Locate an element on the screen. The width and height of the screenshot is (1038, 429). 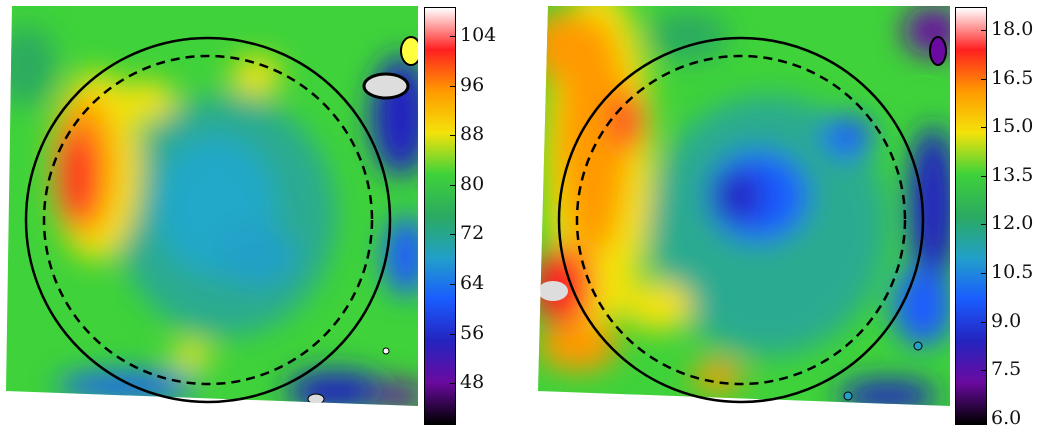
colorbar-tick-label: 104 is located at coordinates (478, 35).